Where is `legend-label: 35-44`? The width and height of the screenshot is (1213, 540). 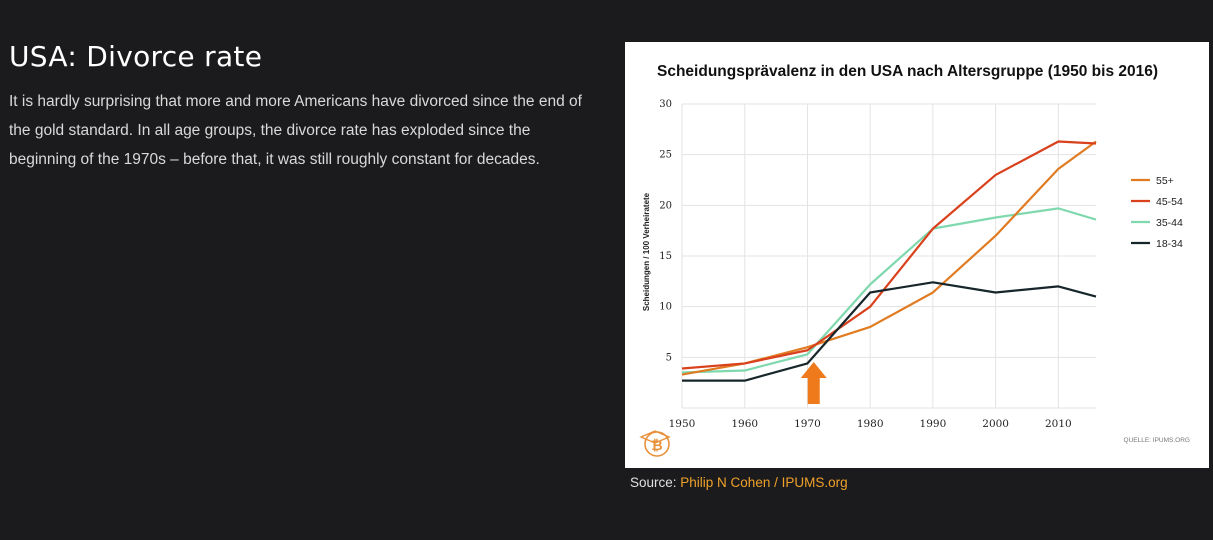 legend-label: 35-44 is located at coordinates (1169, 223).